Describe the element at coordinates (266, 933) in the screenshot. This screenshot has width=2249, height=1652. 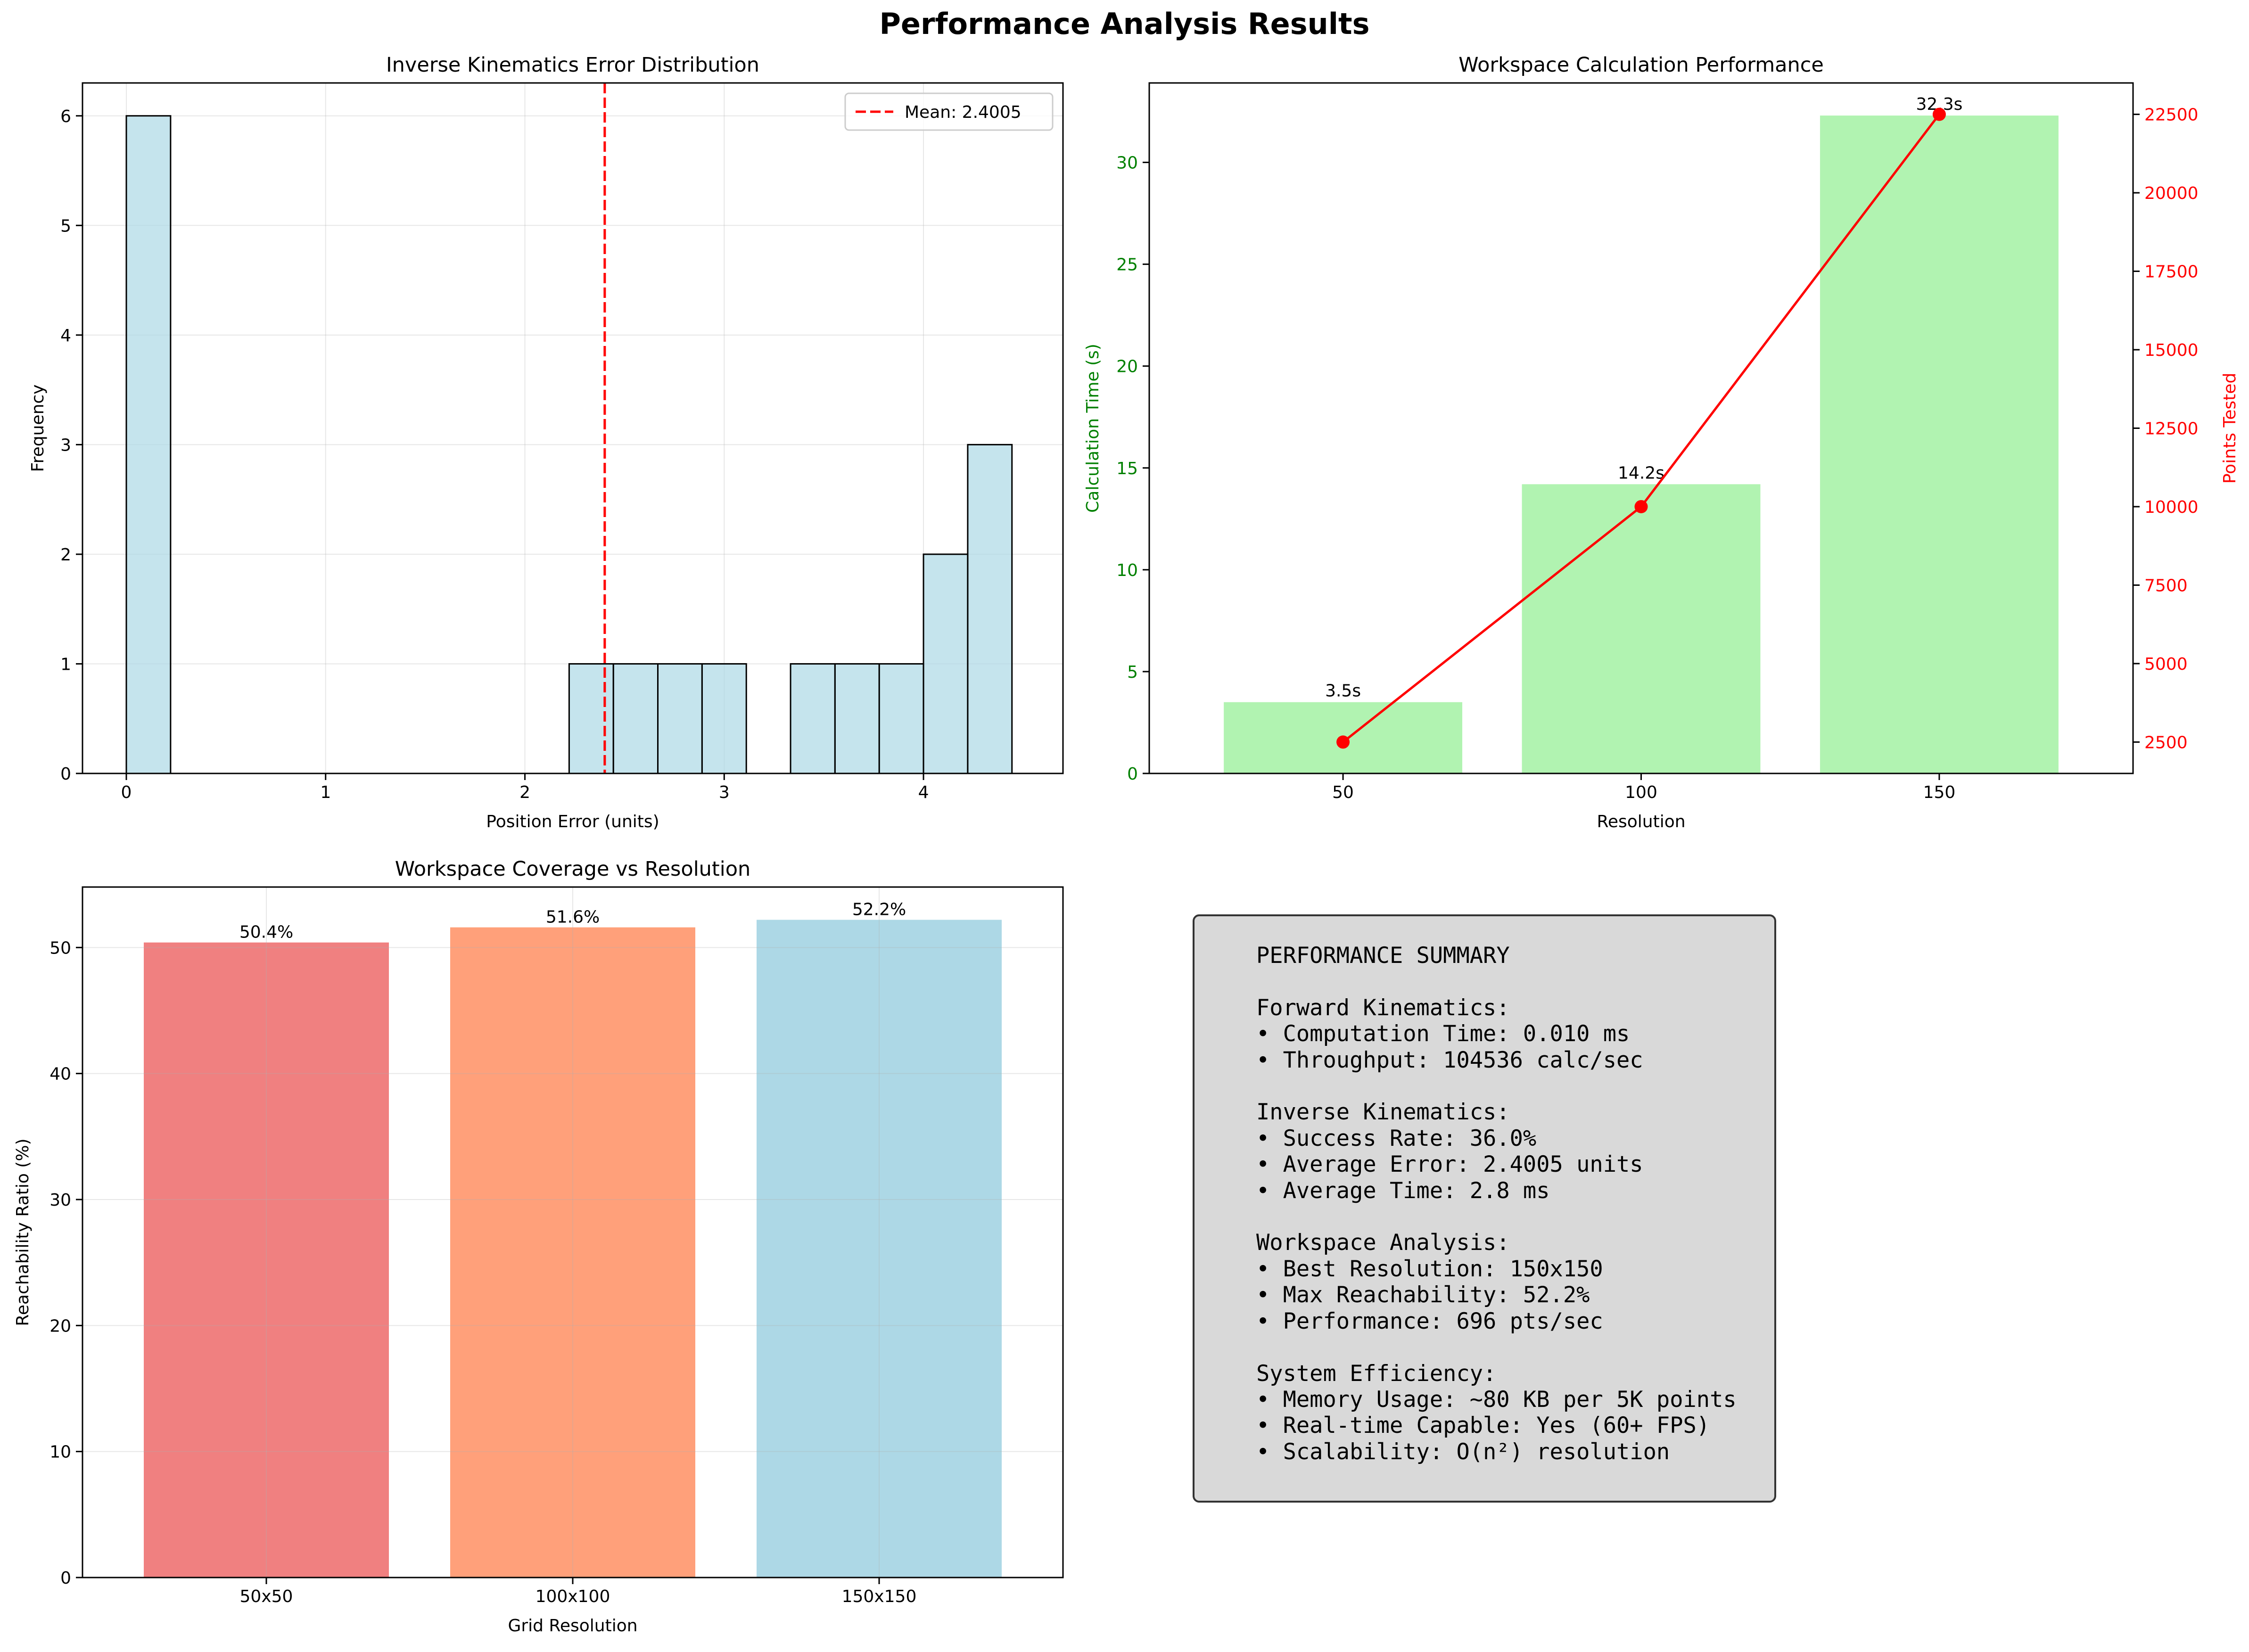
I see `coverage-bar-label: 50.4%` at that location.